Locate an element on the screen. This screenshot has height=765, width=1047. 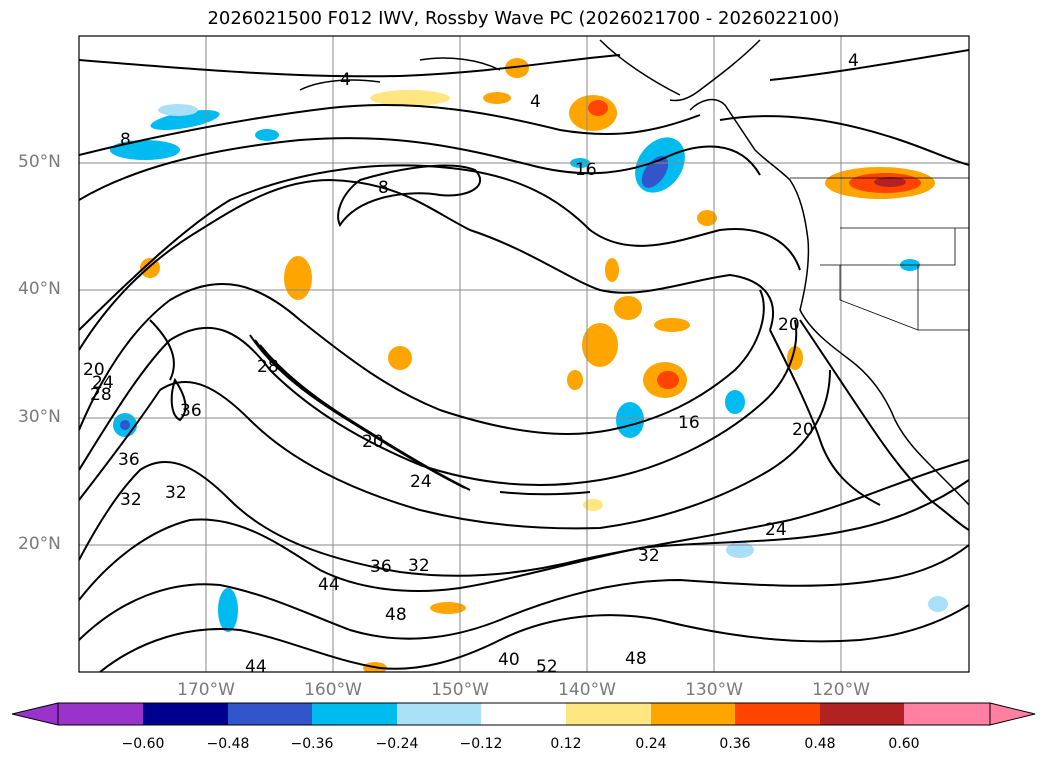
lon-label-150w: 150°W is located at coordinates (460, 690).